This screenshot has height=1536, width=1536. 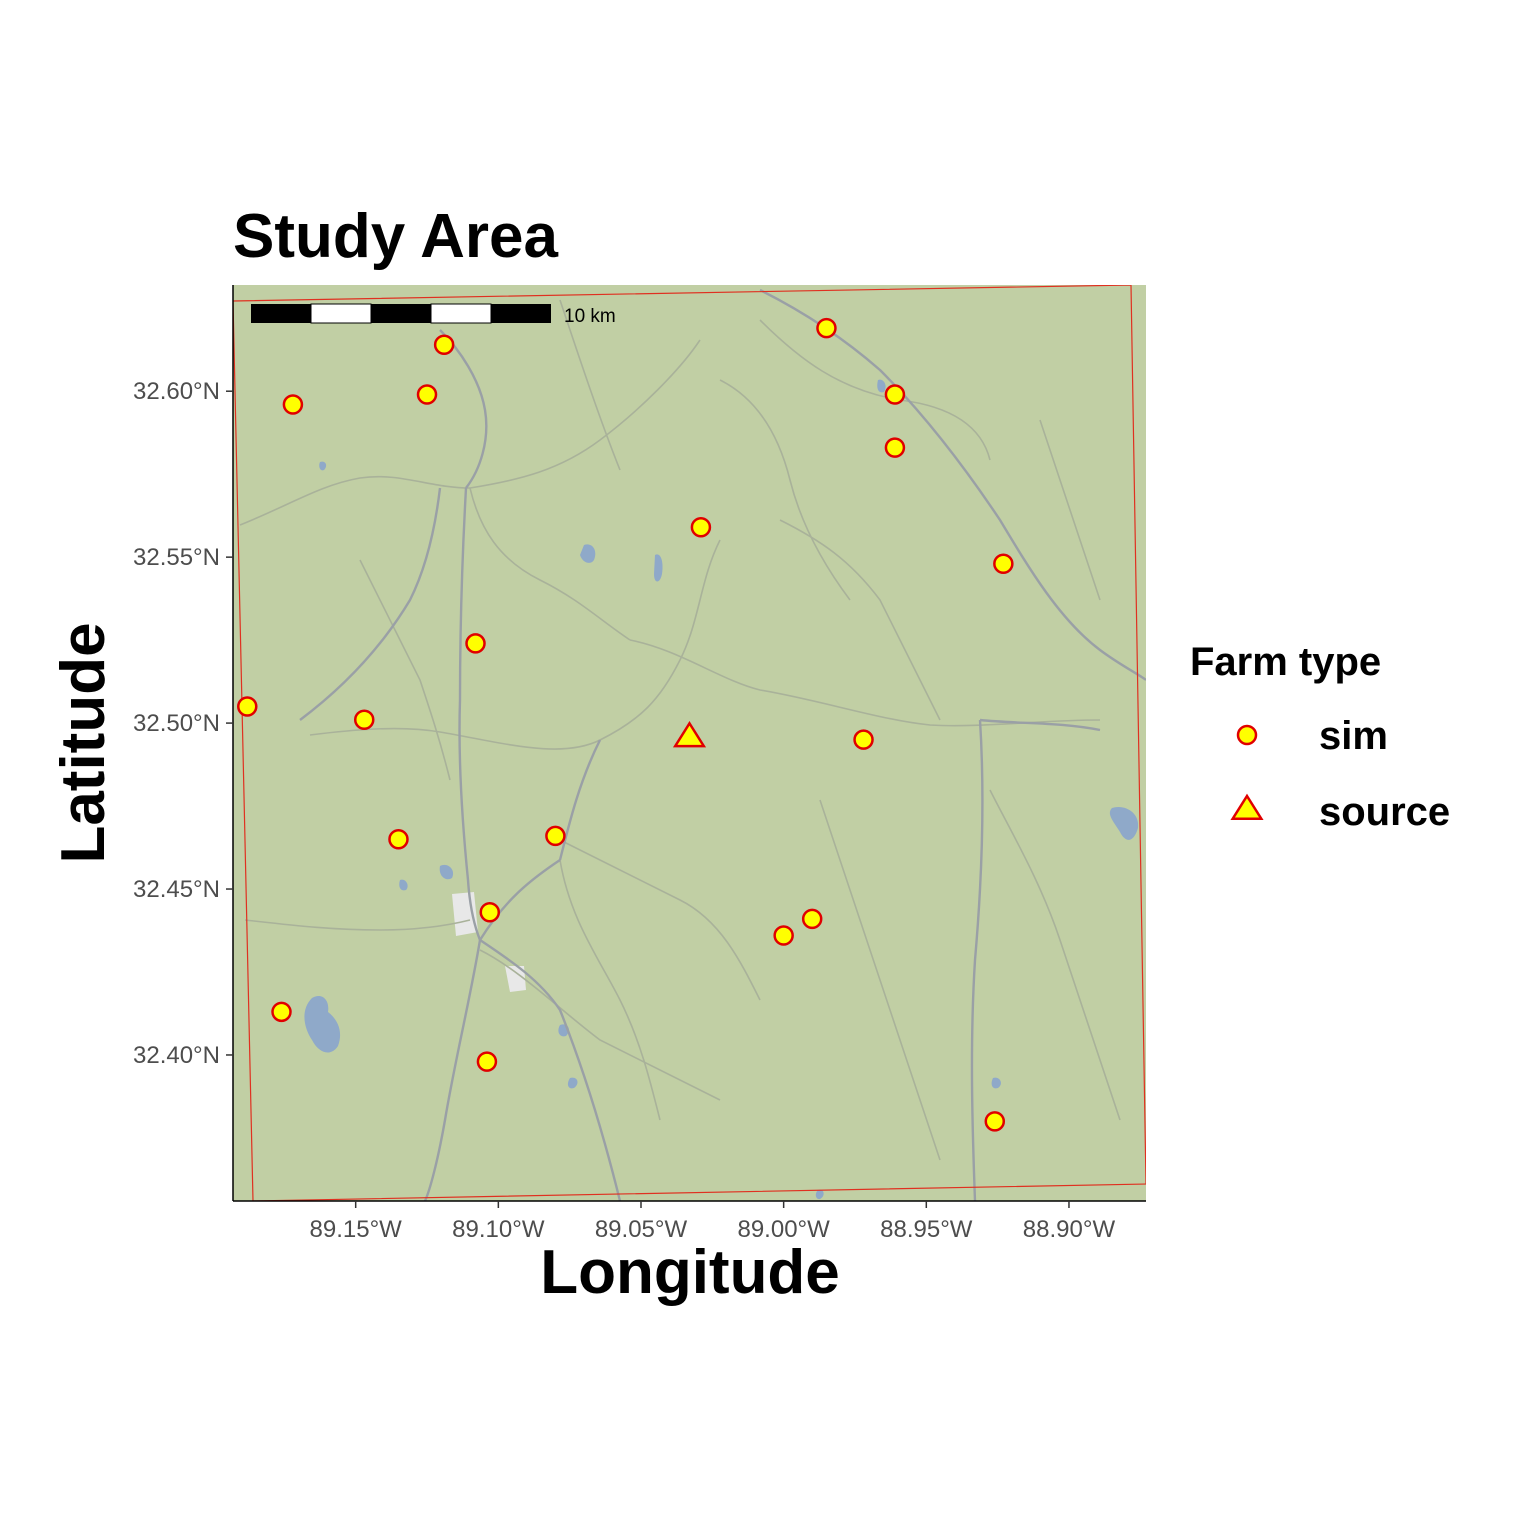 What do you see at coordinates (498, 1229) in the screenshot?
I see `x-tick-label: 89.10°W` at bounding box center [498, 1229].